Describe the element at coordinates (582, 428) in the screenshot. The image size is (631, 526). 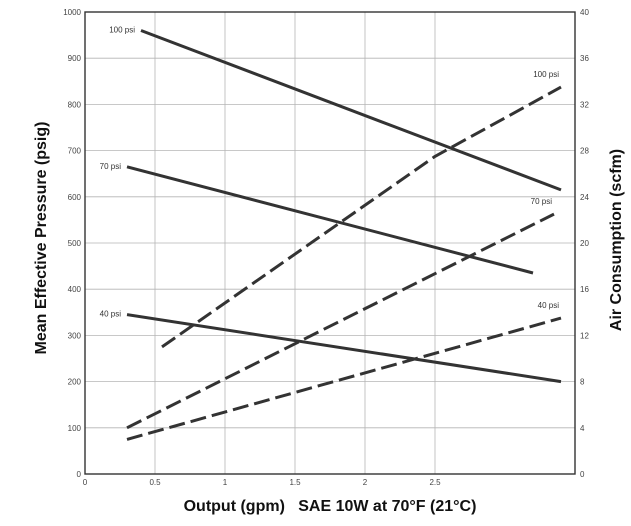
I see `y-right-tick-label: 4` at that location.